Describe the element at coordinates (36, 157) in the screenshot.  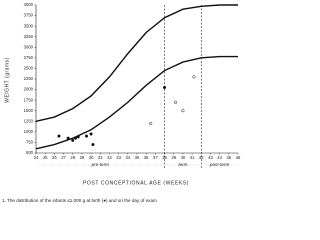
I see `x-tick-label: 24` at that location.